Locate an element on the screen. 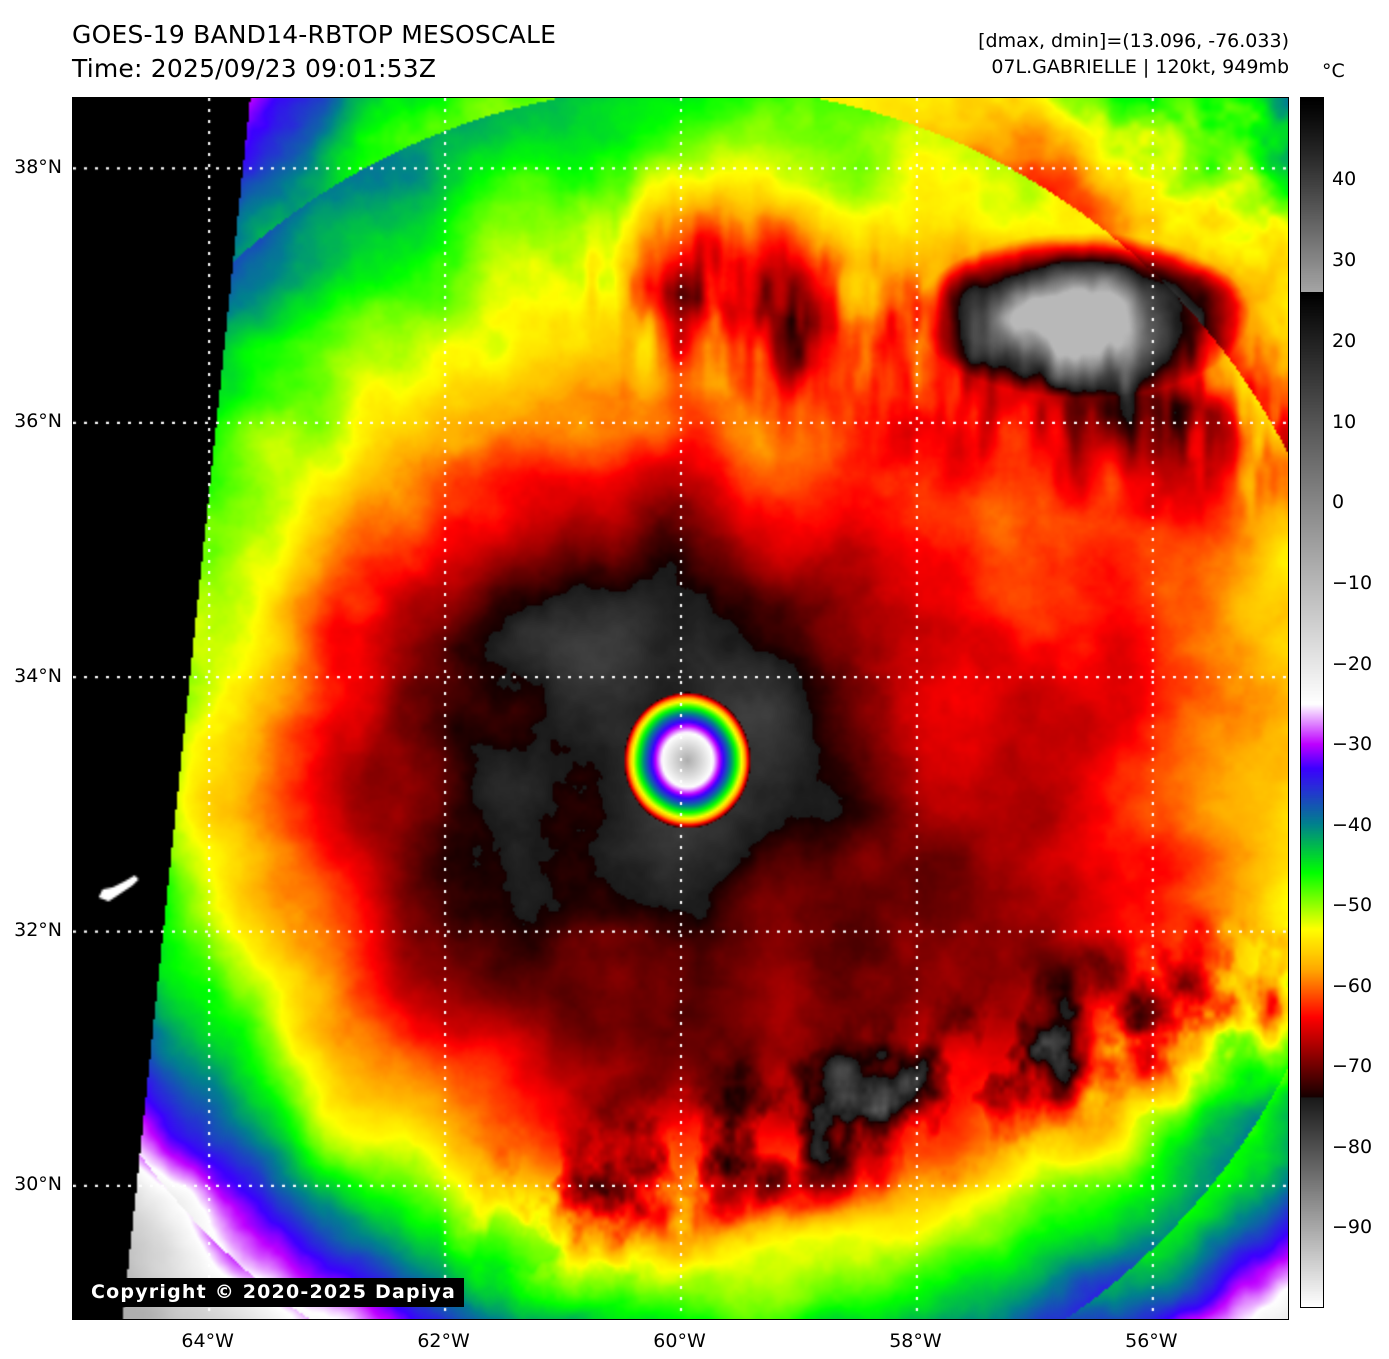  colorbar-unit-label: °C is located at coordinates (1333, 71).